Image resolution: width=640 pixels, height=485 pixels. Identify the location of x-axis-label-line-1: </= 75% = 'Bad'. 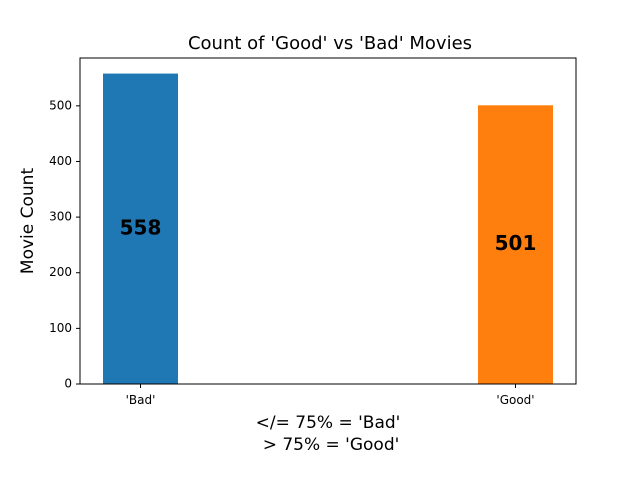
(328, 423).